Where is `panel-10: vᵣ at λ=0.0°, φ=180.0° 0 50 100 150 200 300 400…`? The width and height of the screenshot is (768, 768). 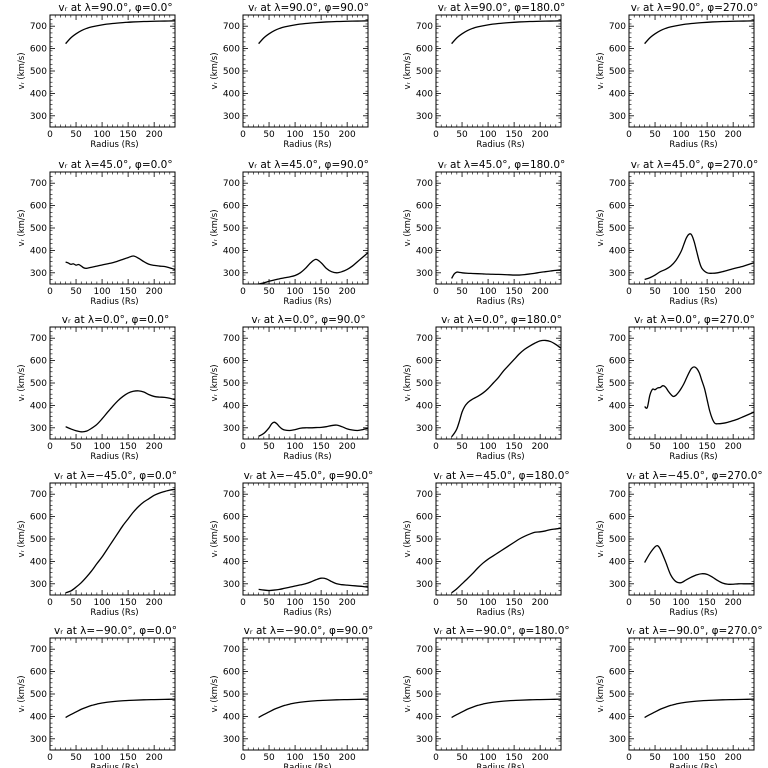 panel-10: vᵣ at λ=0.0°, φ=180.0° 0 50 100 150 200 300 400… is located at coordinates (482, 388).